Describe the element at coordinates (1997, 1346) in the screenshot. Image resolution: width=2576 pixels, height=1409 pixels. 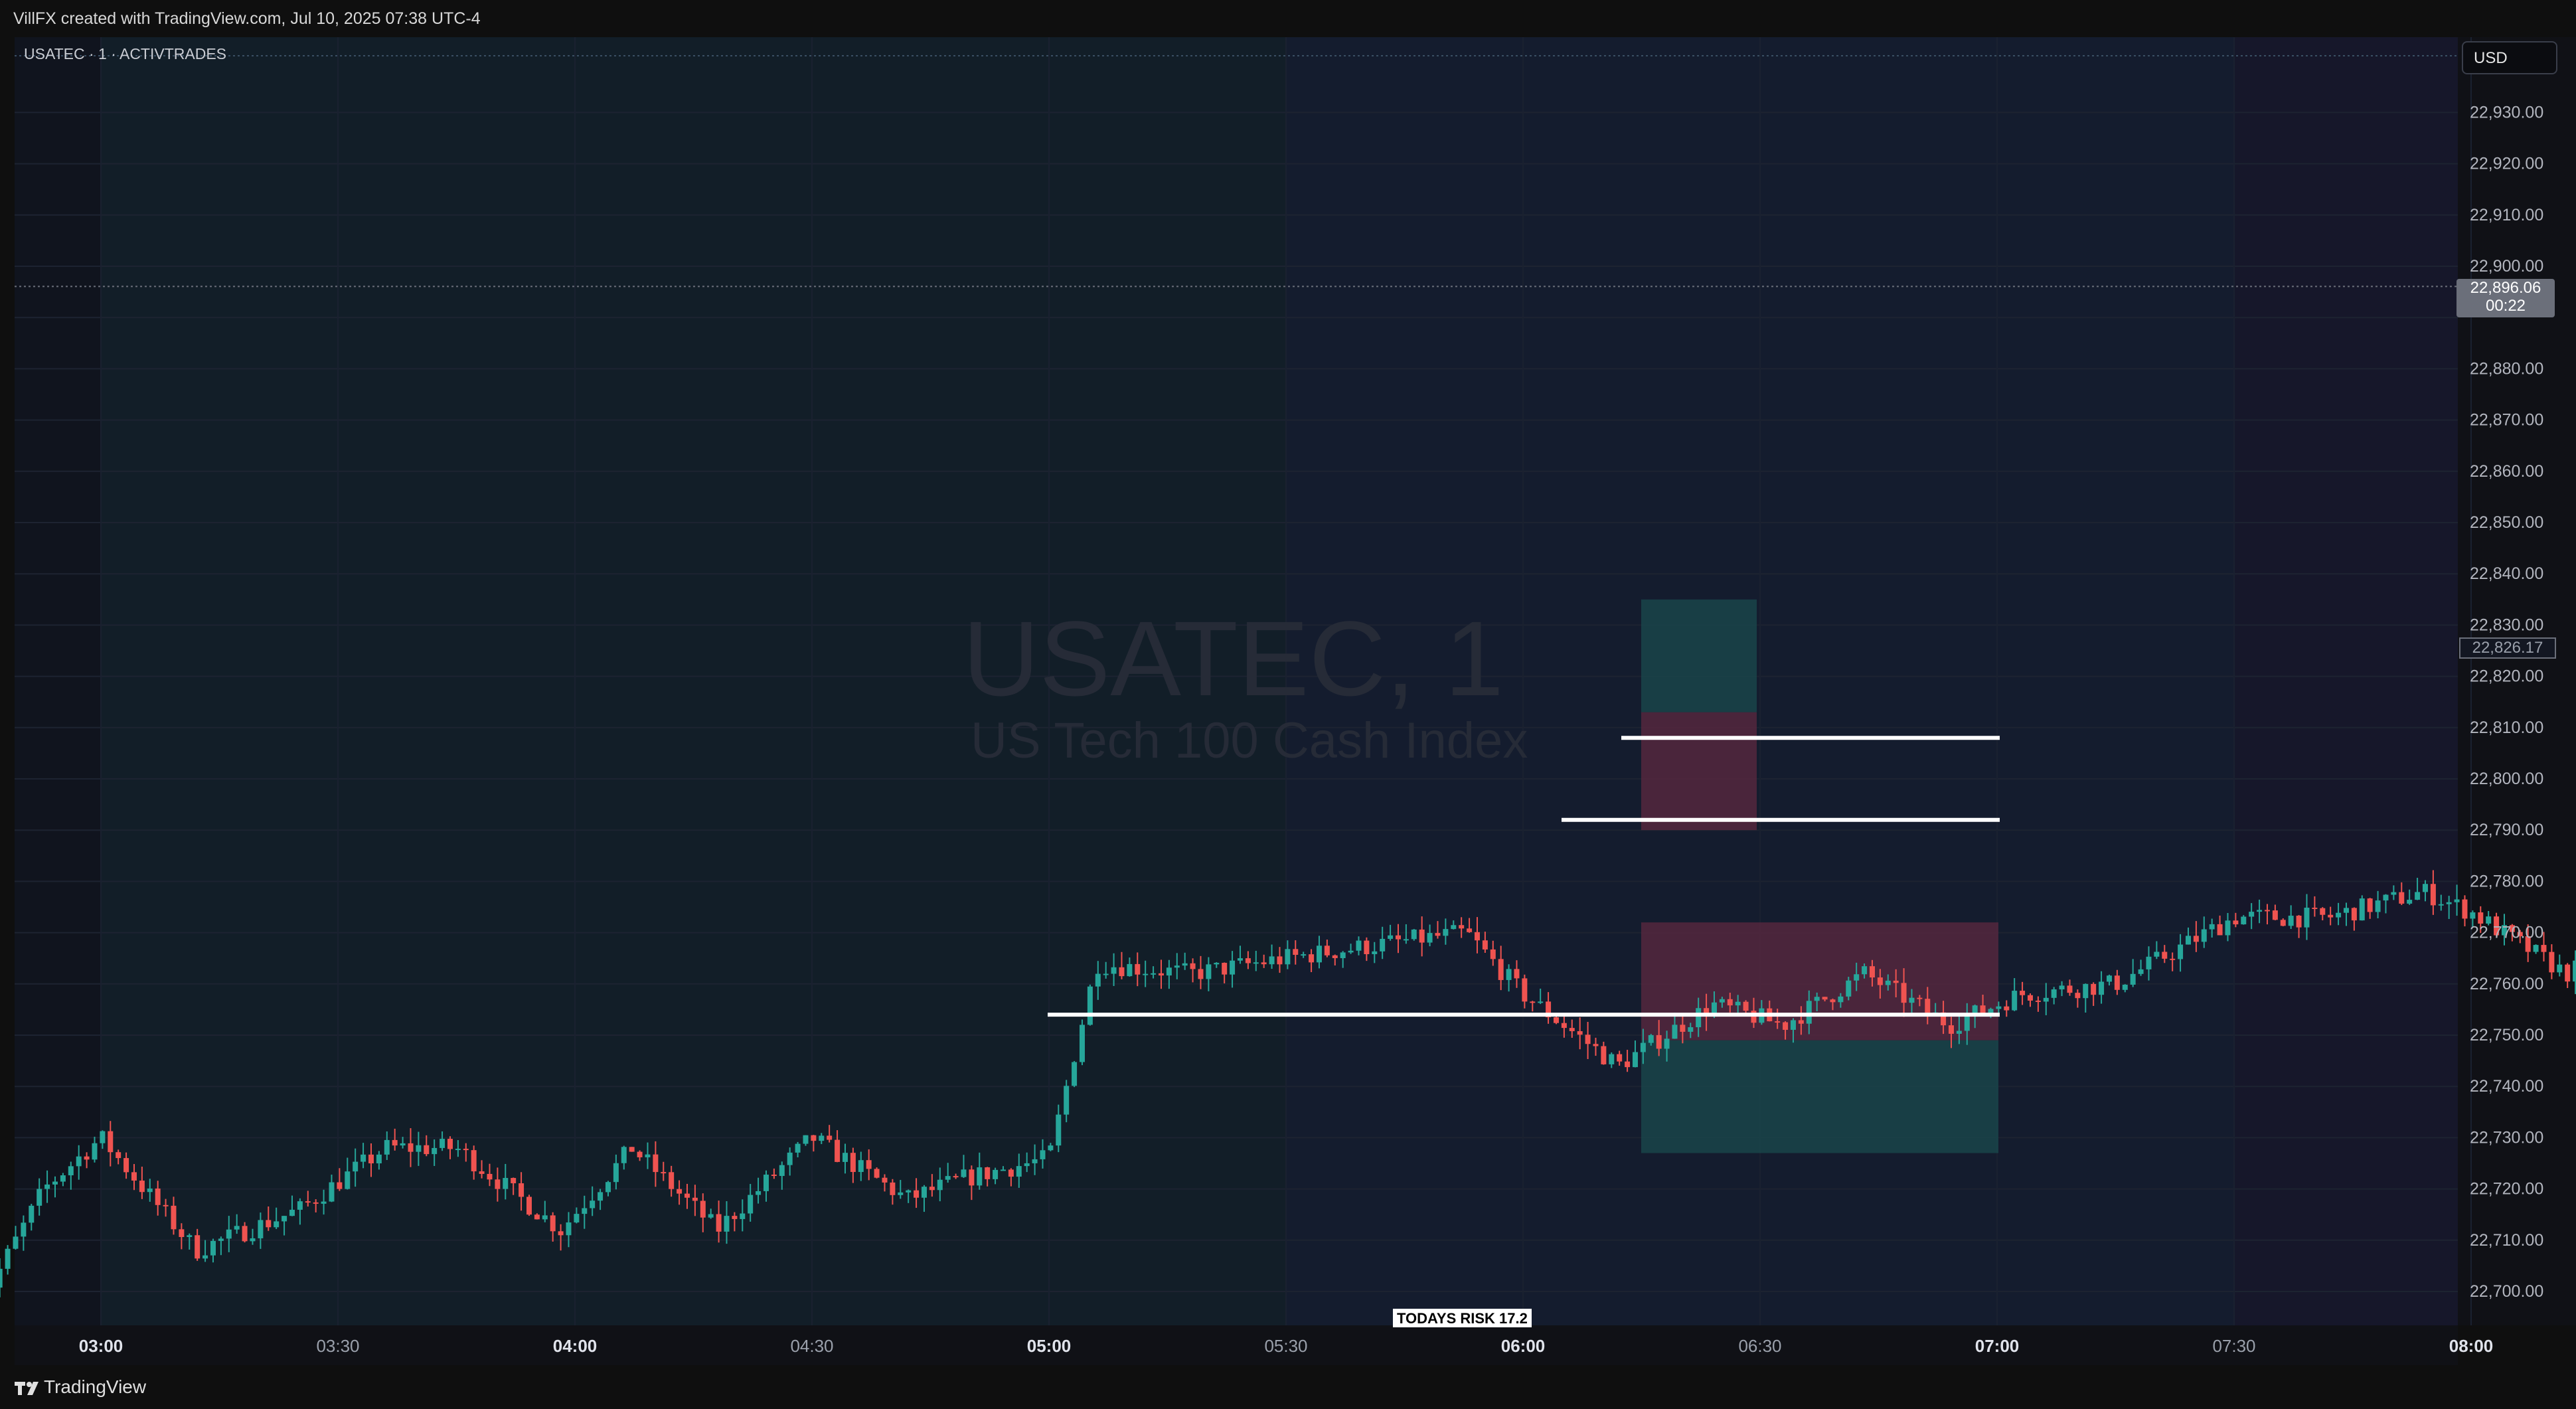
I see `time-label: 07:00` at that location.